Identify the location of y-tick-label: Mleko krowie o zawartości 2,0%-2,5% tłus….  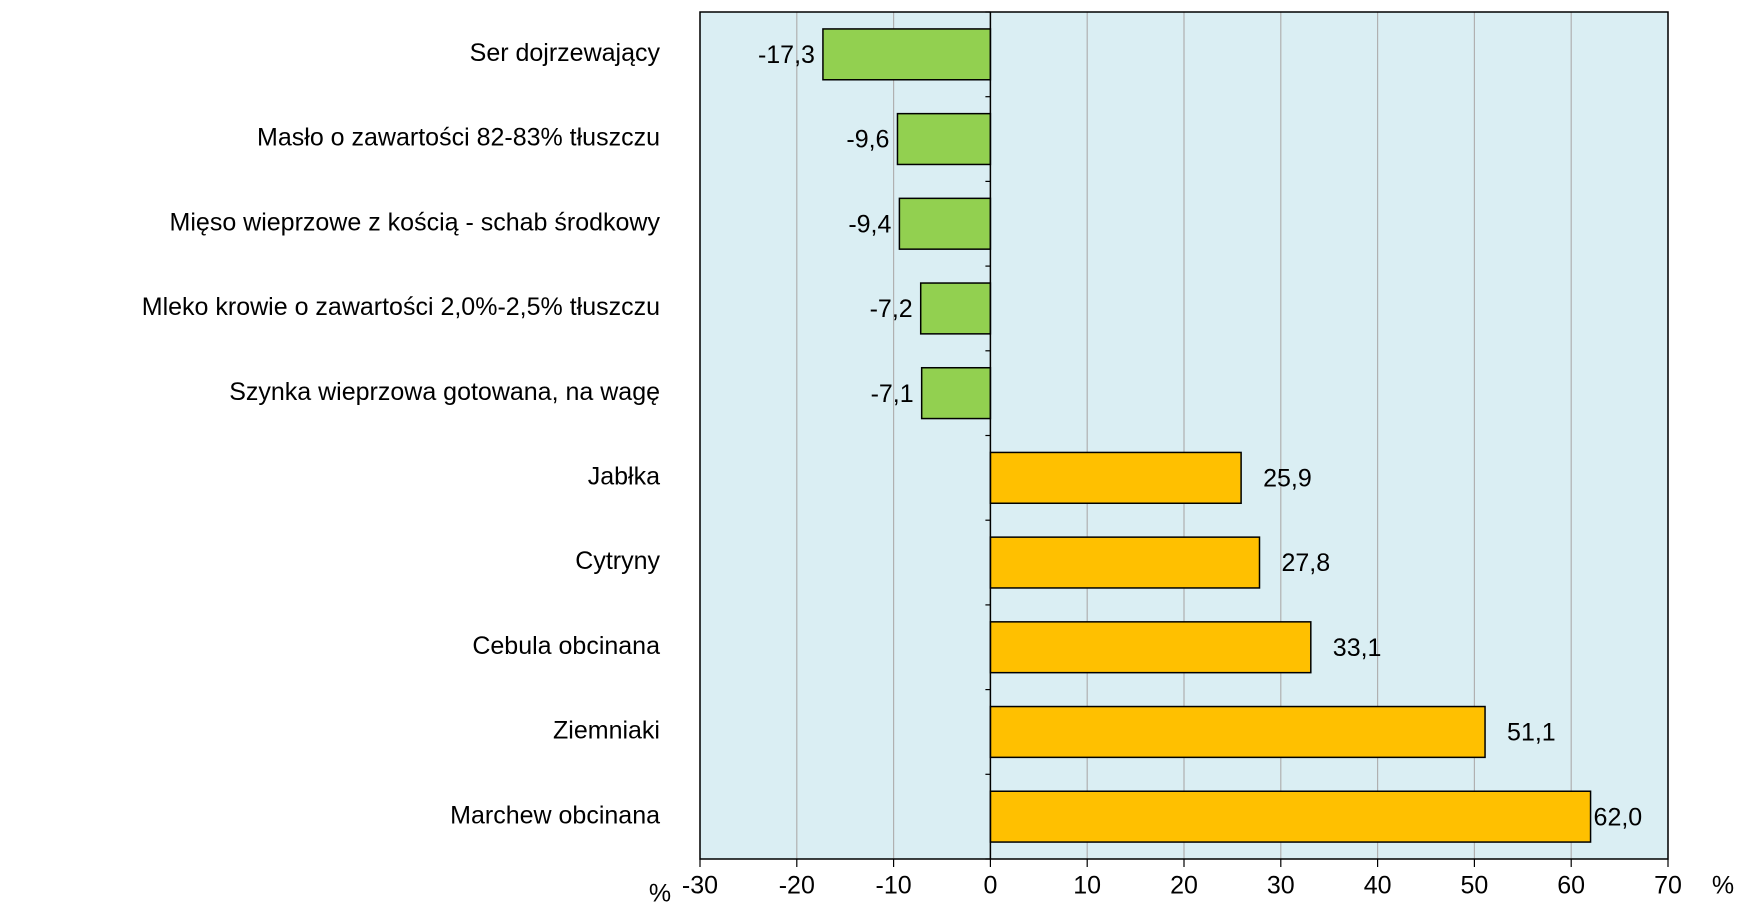
(401, 307).